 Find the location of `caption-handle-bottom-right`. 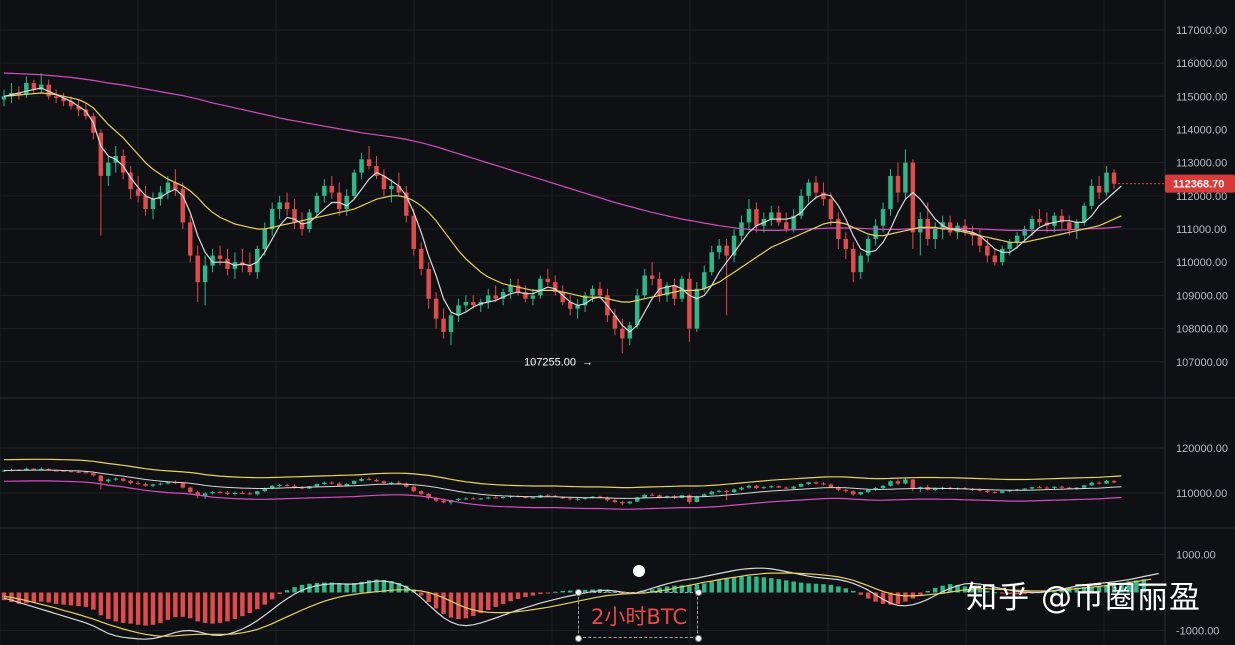

caption-handle-bottom-right is located at coordinates (698, 638).